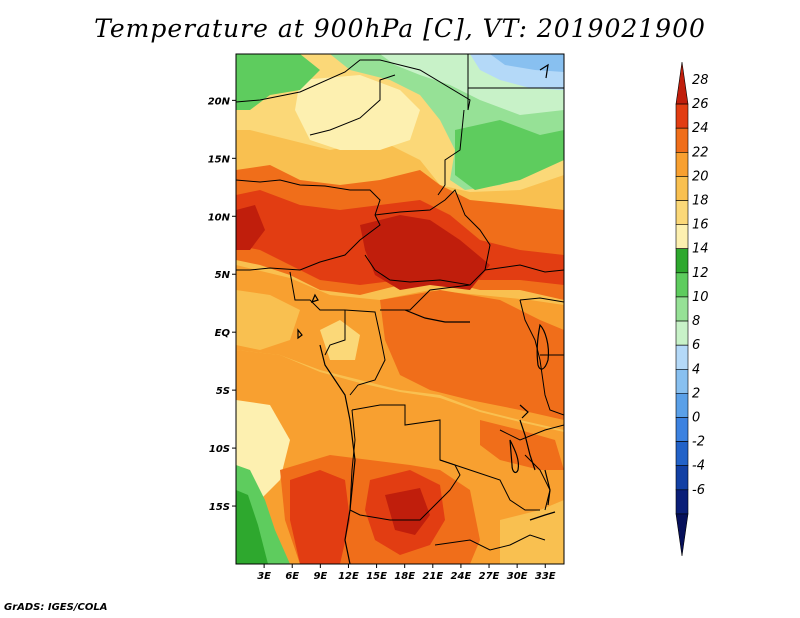  I want to click on y-tick-label: 5N, so click(223, 275).